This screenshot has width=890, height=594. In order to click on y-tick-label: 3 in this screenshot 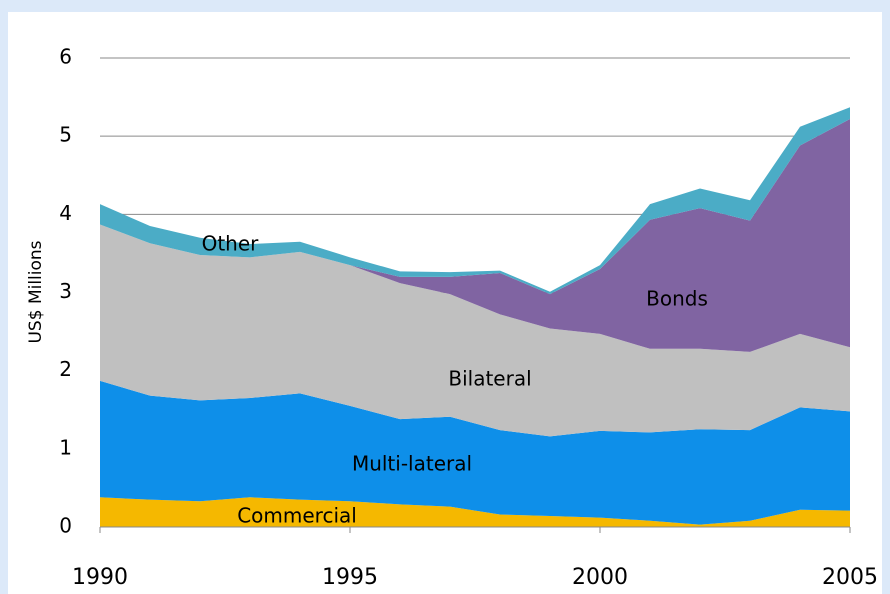, I will do `click(65, 291)`.